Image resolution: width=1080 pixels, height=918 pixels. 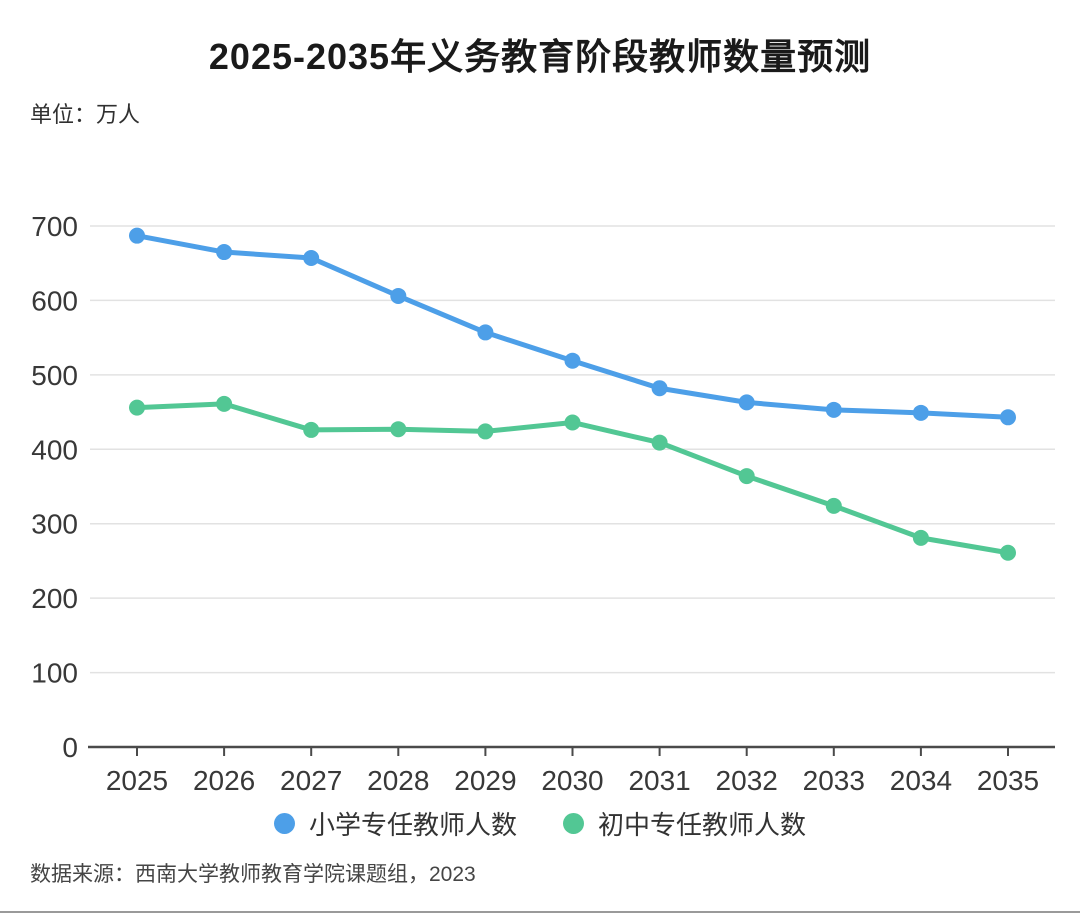 What do you see at coordinates (54, 226) in the screenshot?
I see `y-axis-label: 700` at bounding box center [54, 226].